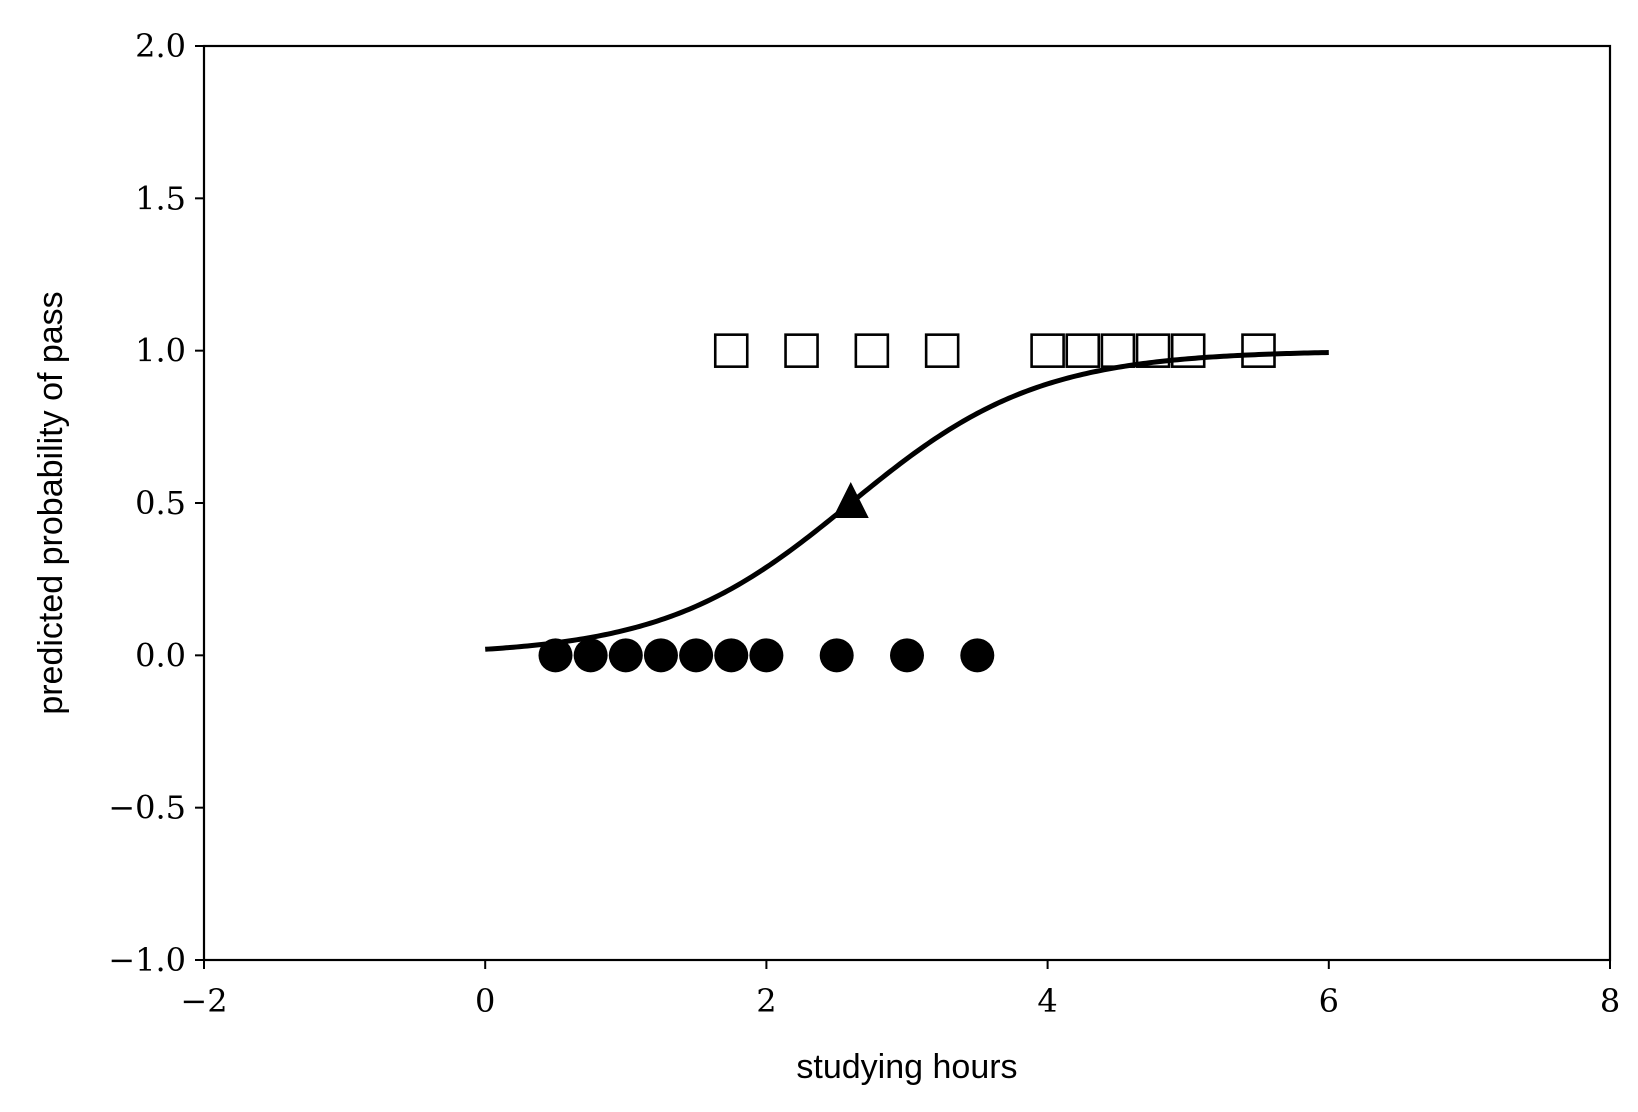  Describe the element at coordinates (766, 1001) in the screenshot. I see `x-tick-label: 2` at that location.